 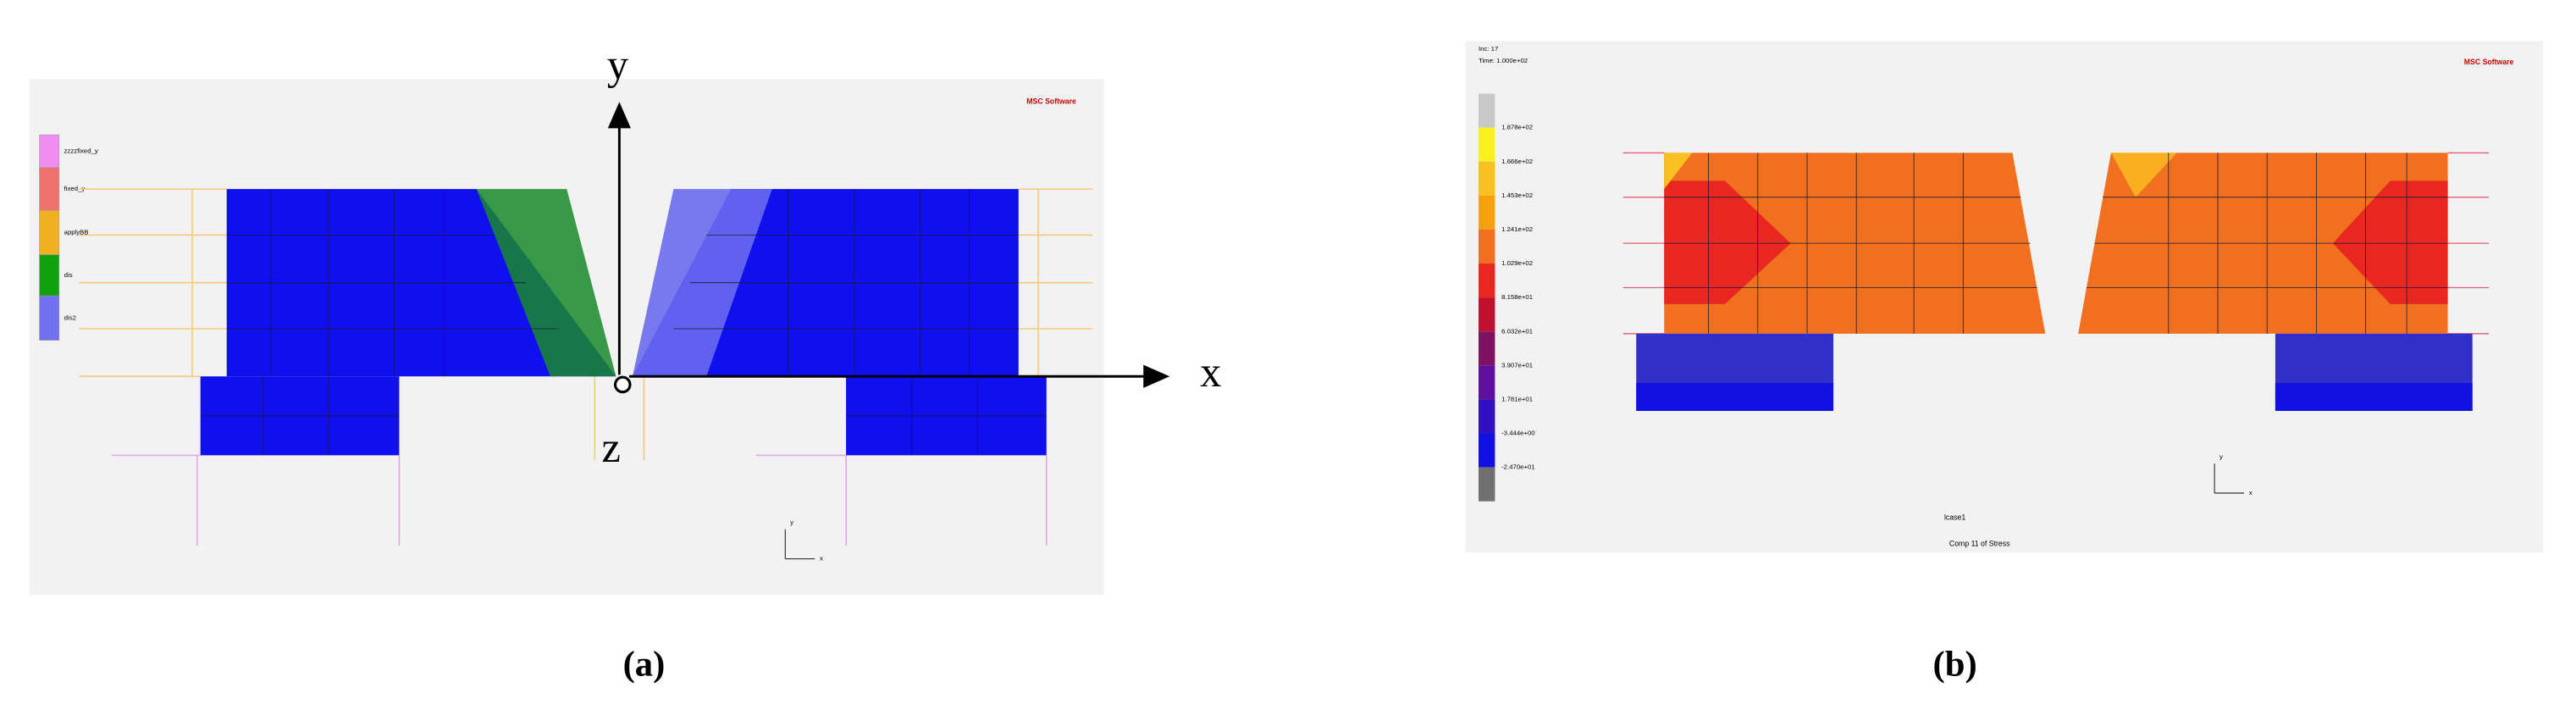 I want to click on origin, so click(x=622, y=384).